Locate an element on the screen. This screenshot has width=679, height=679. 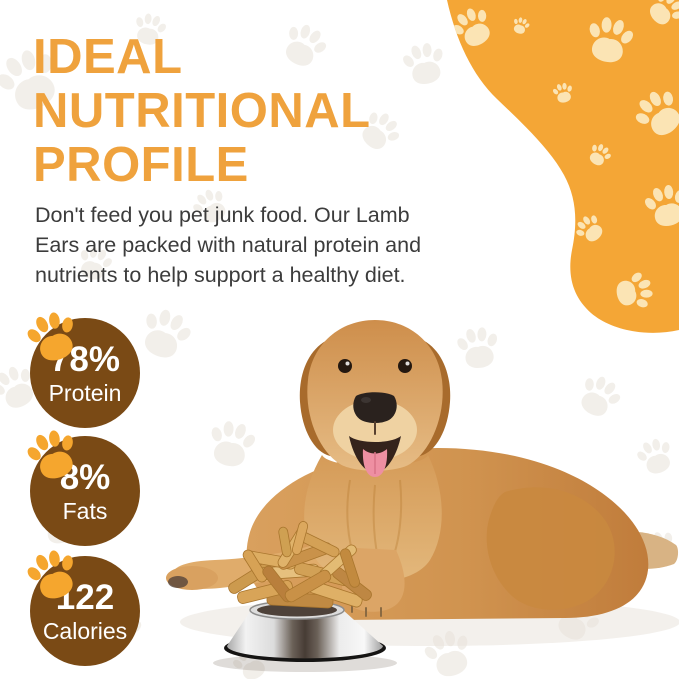
headline-line-1: IDEAL is located at coordinates (108, 57).